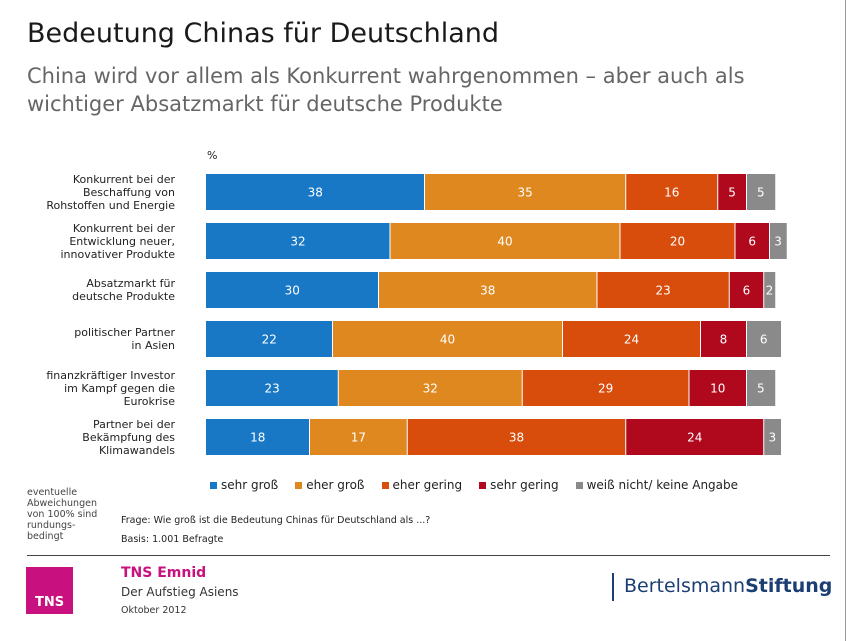  What do you see at coordinates (128, 192) in the screenshot?
I see `row-label-line: Beschaffung von` at bounding box center [128, 192].